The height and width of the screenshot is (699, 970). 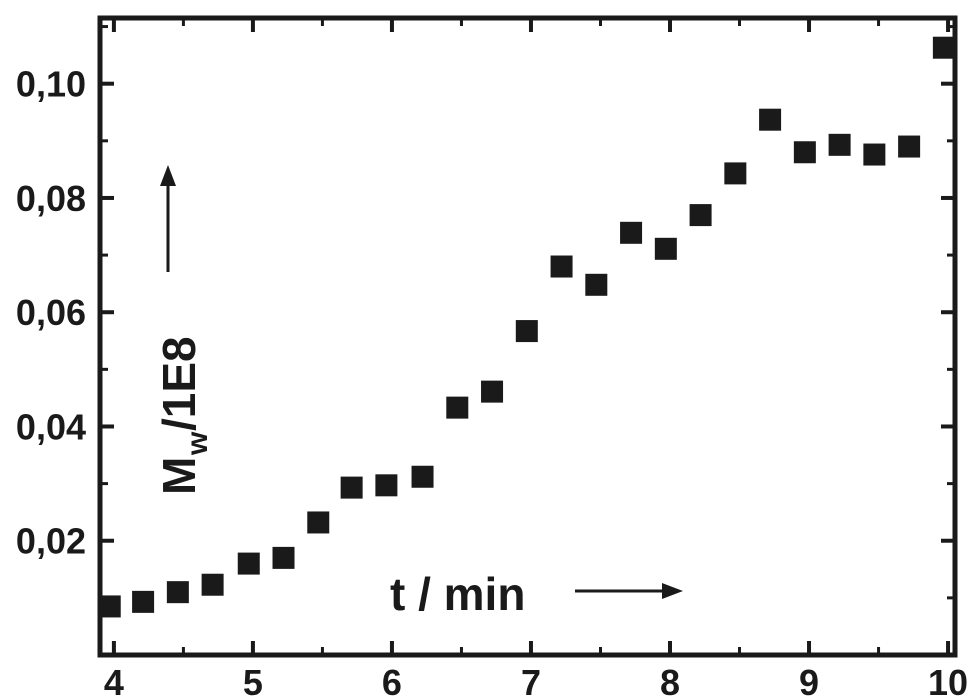 I want to click on y-tick-label: 0,06, so click(x=51, y=312).